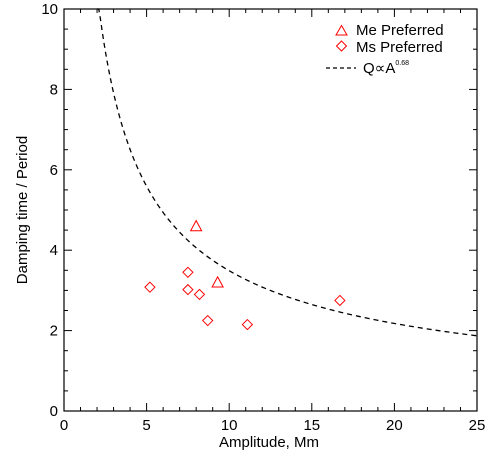  What do you see at coordinates (54, 170) in the screenshot?
I see `y-tick-label: 6` at bounding box center [54, 170].